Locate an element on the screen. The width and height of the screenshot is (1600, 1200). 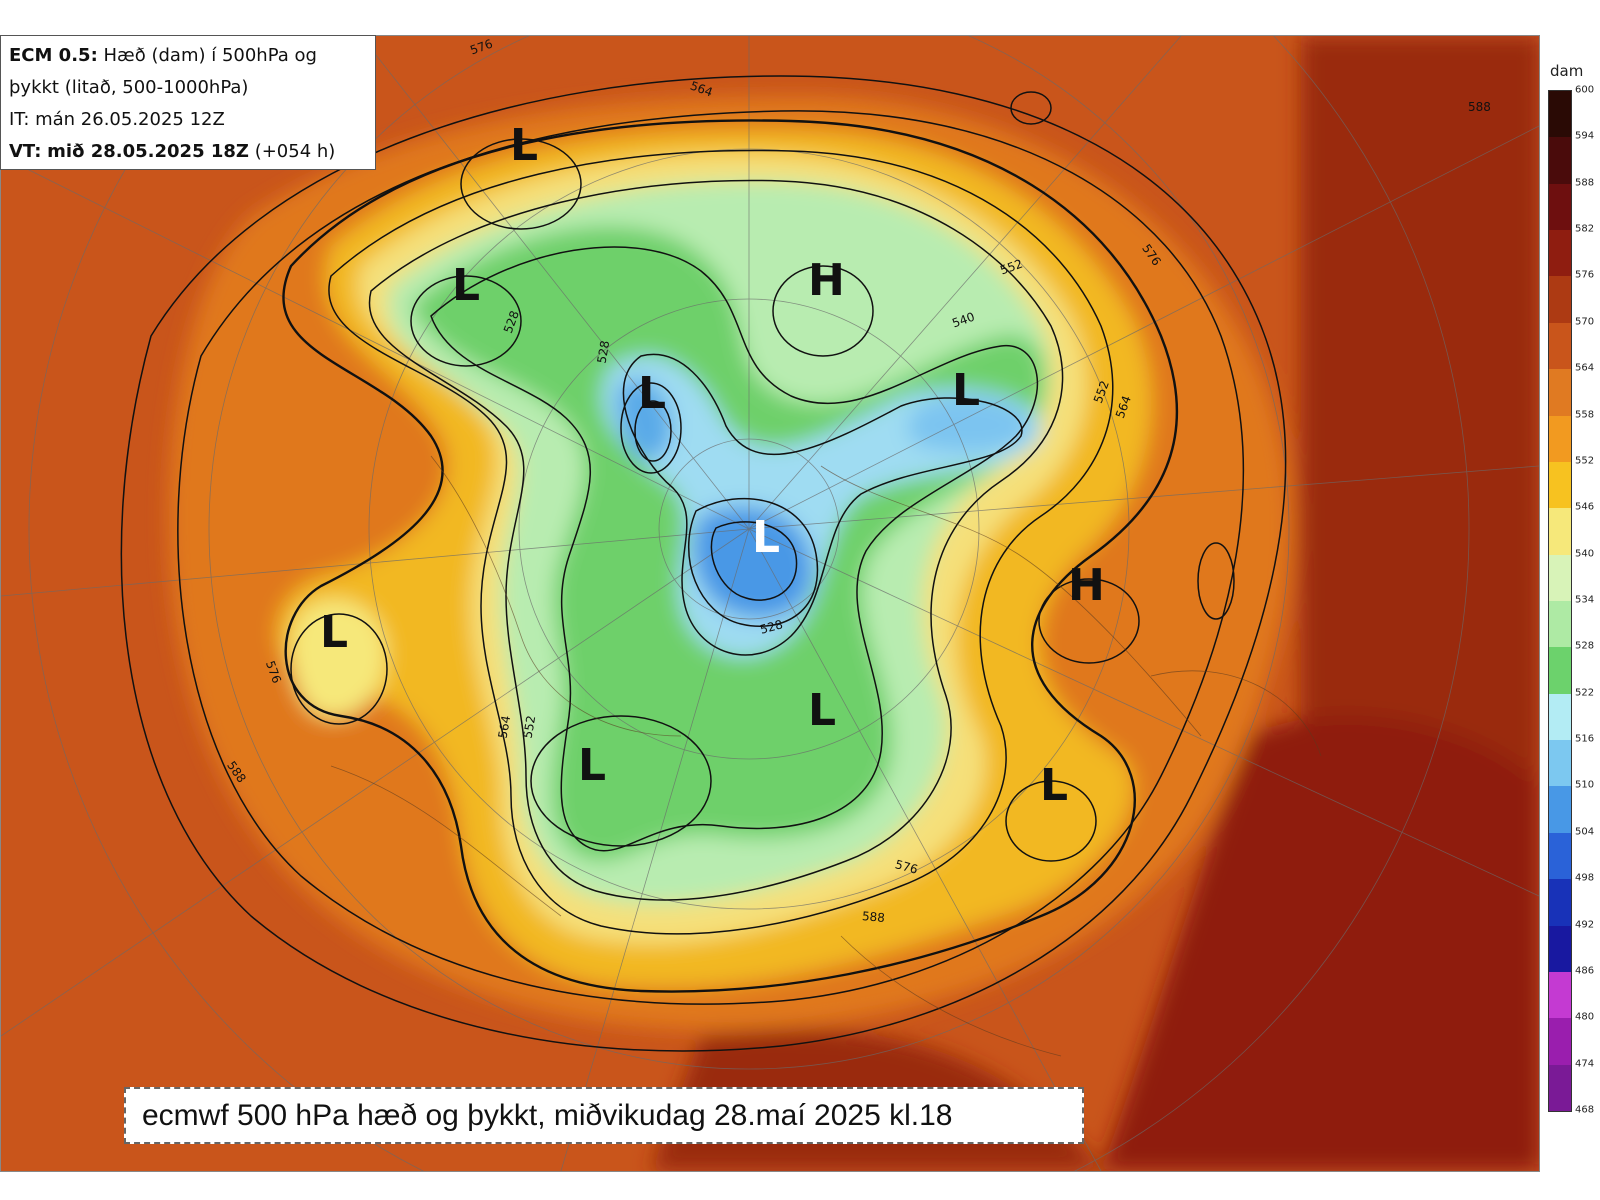
colorbar-tick-label: 540 is located at coordinates (1585, 554).